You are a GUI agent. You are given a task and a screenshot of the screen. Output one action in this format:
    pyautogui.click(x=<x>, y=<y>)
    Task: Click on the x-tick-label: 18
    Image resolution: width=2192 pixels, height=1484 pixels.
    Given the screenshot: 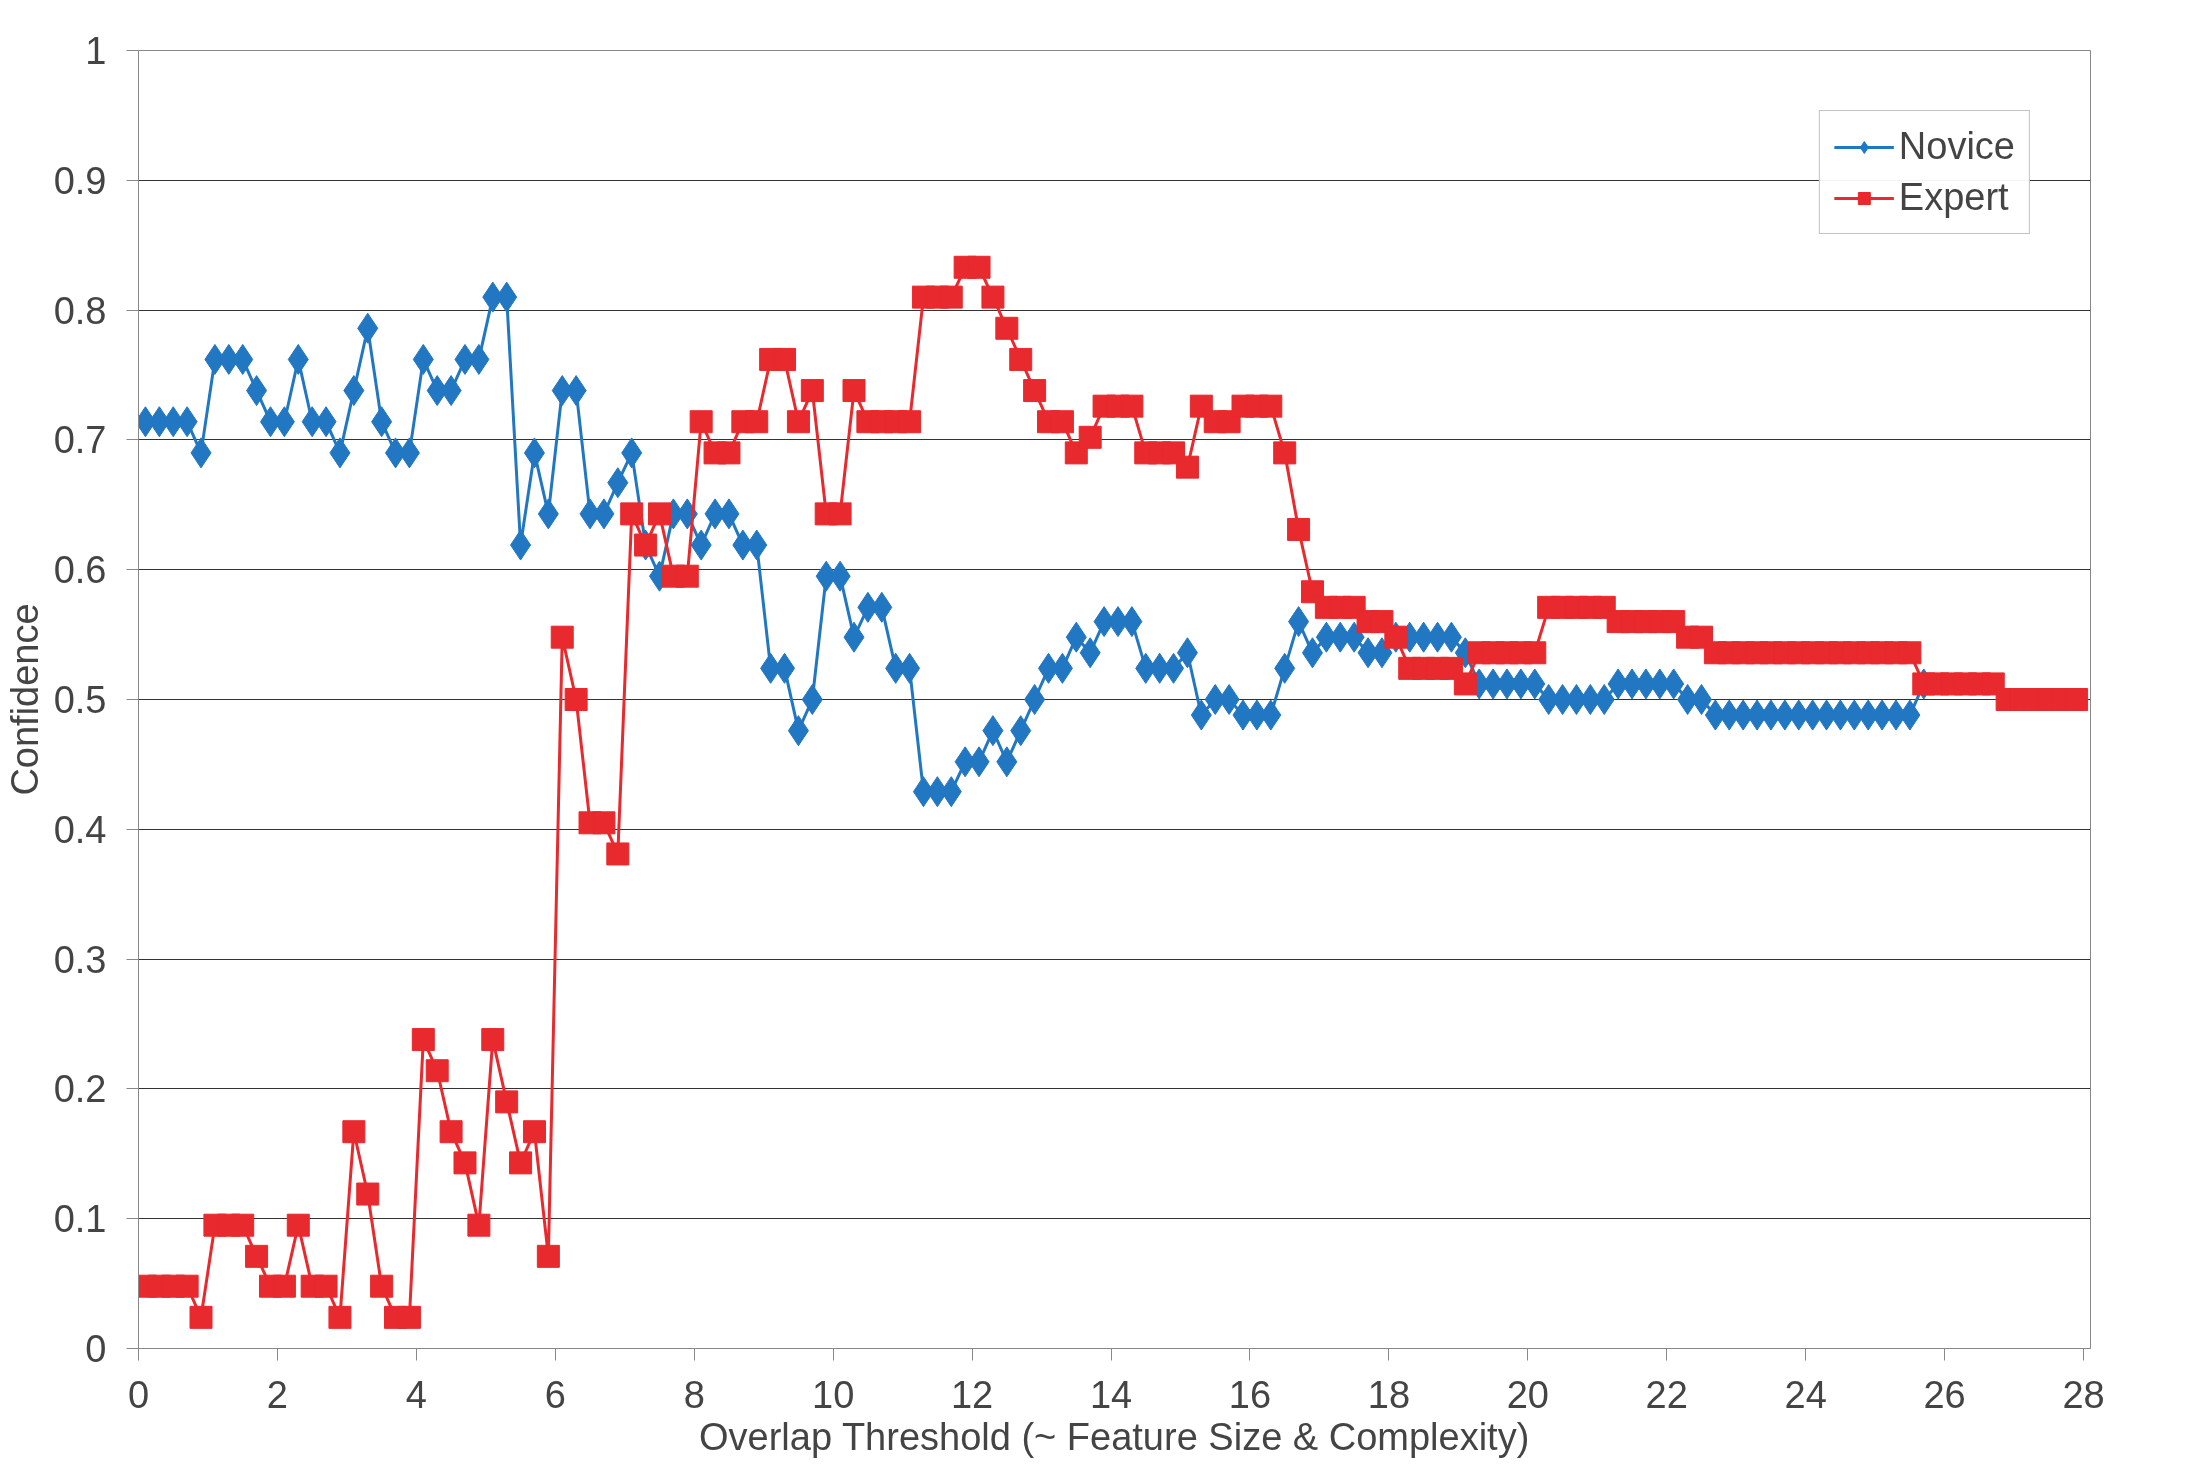 What is the action you would take?
    pyautogui.click(x=1389, y=1394)
    